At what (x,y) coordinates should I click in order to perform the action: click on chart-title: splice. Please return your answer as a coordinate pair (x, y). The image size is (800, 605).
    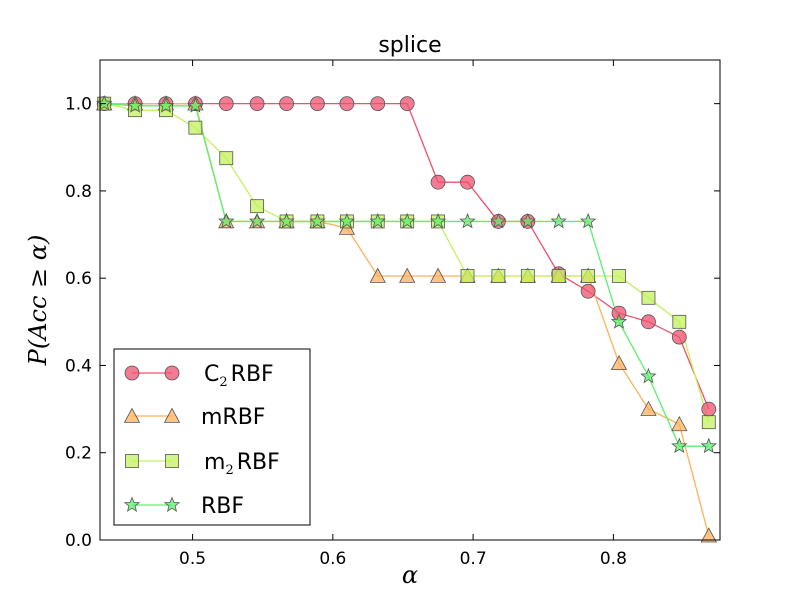
    Looking at the image, I should click on (409, 45).